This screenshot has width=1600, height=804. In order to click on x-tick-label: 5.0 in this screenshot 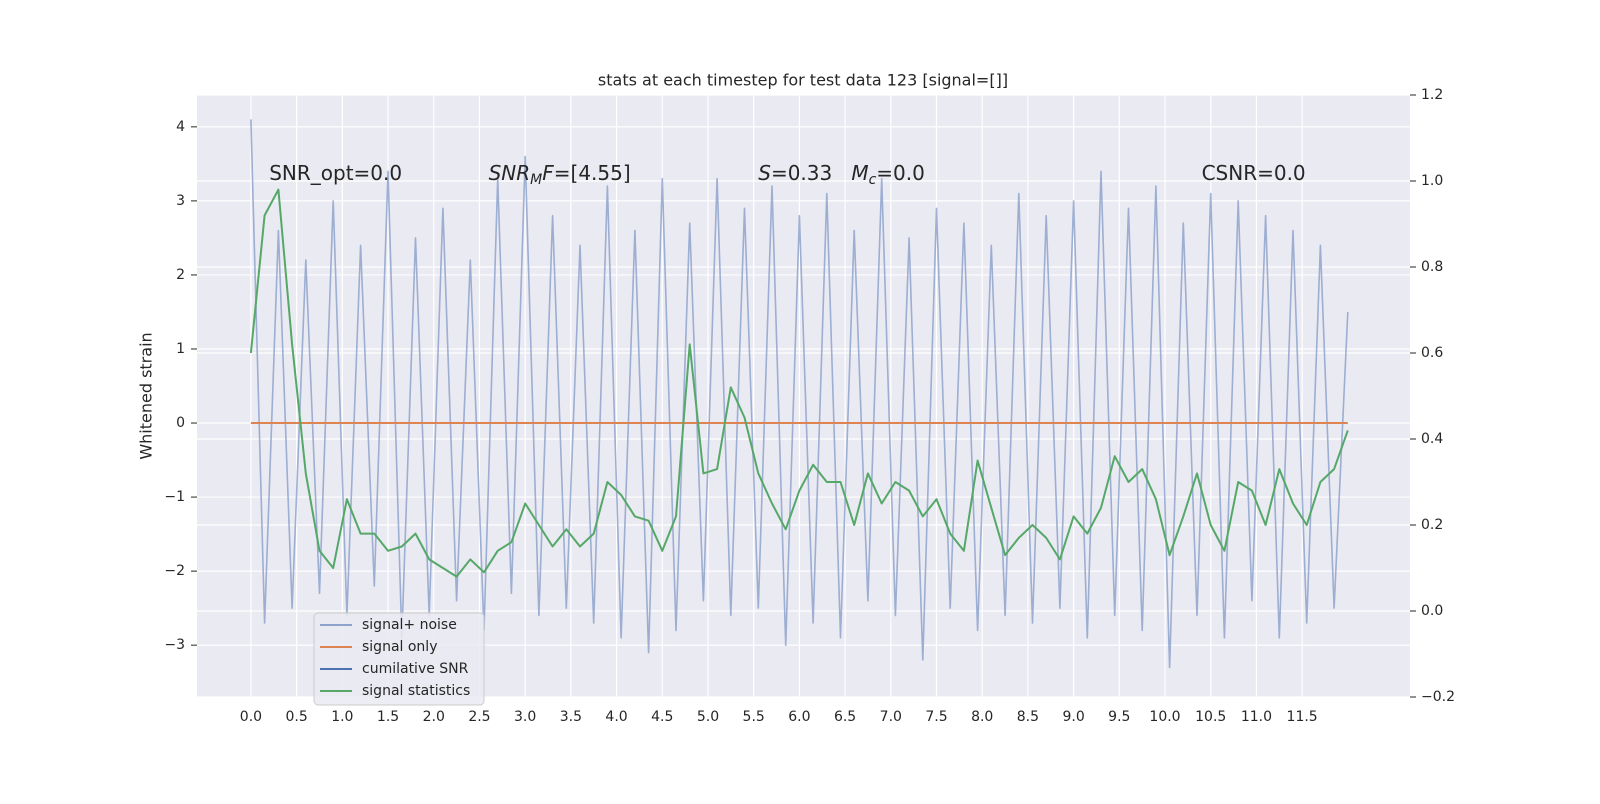, I will do `click(708, 717)`.